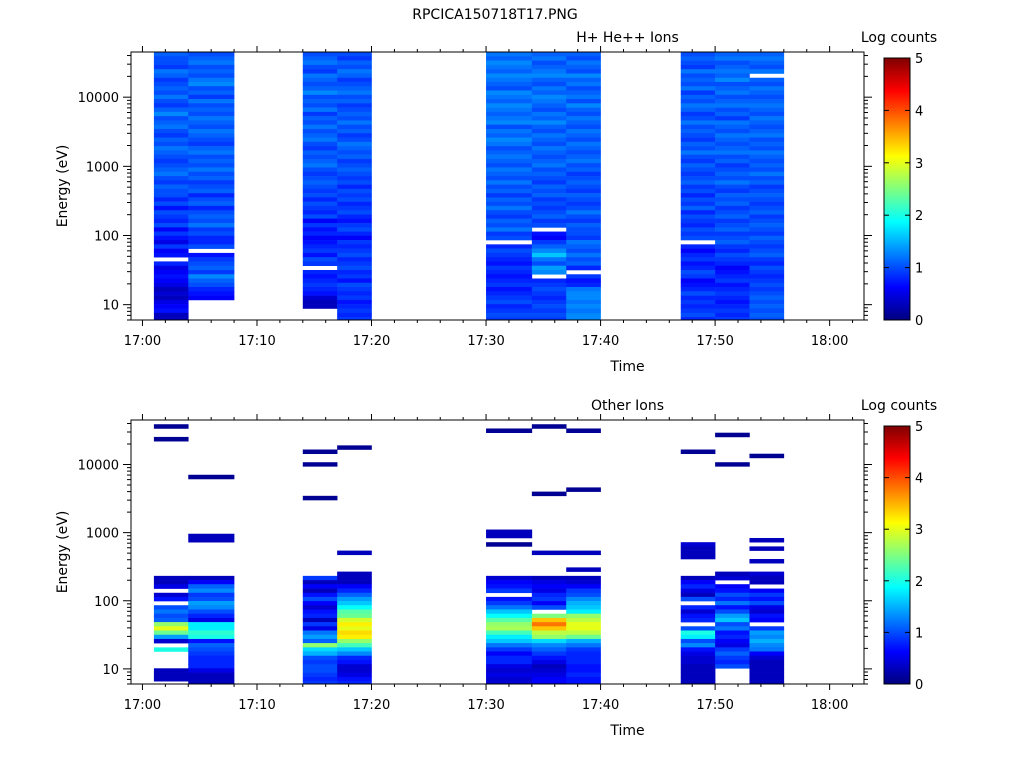 Image resolution: width=1024 pixels, height=768 pixels. Describe the element at coordinates (829, 341) in the screenshot. I see `x-tick-label: 18:00` at that location.